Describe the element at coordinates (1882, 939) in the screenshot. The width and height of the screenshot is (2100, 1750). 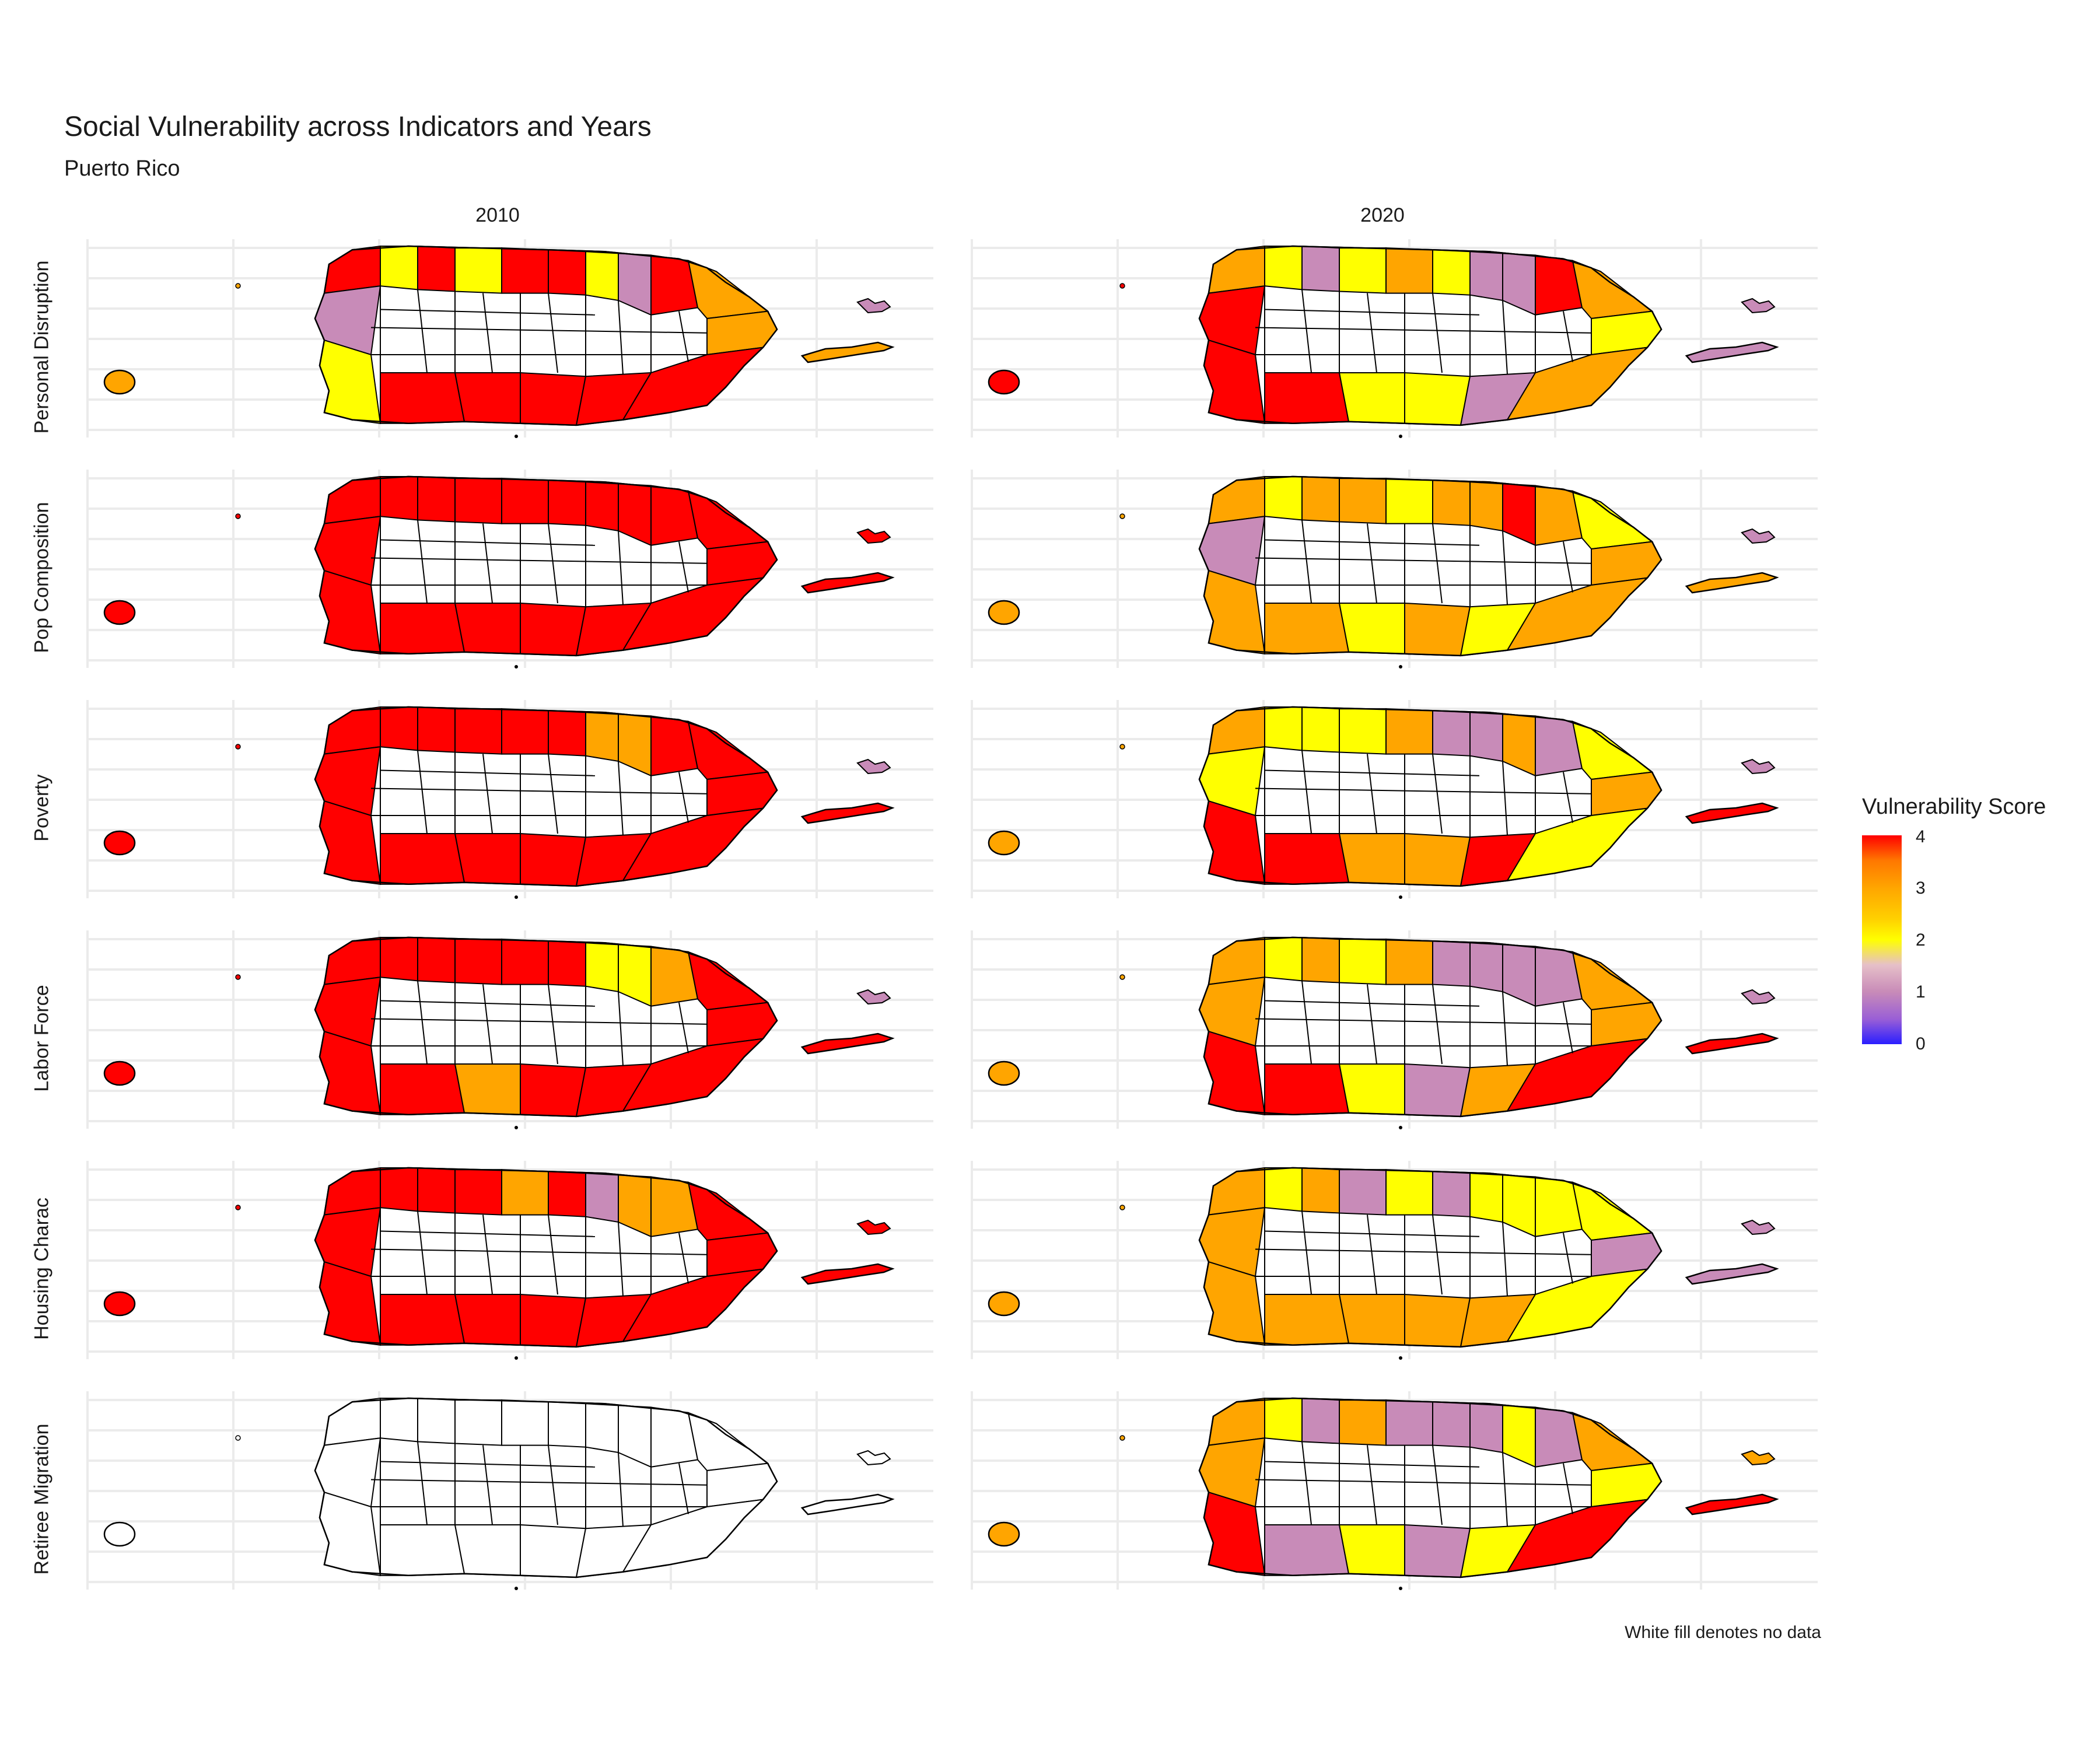
I see `legend-color-bar` at that location.